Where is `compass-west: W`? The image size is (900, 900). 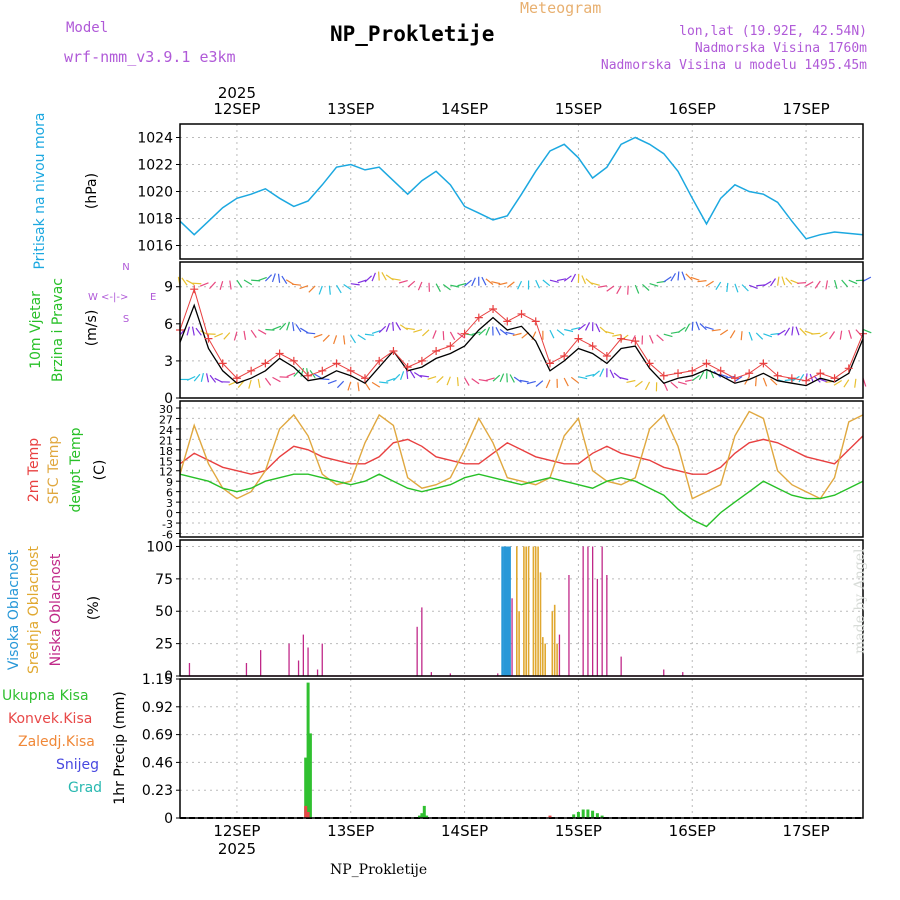 compass-west: W is located at coordinates (93, 297).